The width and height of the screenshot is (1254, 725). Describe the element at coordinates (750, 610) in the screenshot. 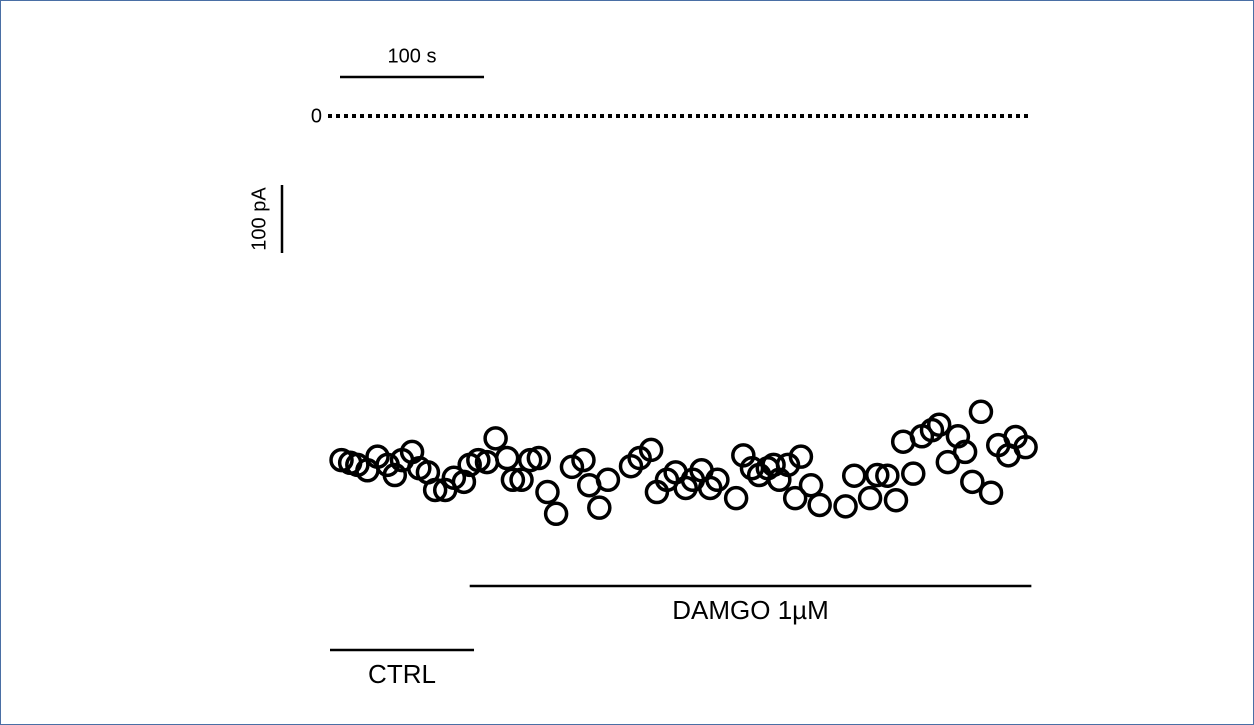

I see `period-label: DAMGO 1µM` at that location.